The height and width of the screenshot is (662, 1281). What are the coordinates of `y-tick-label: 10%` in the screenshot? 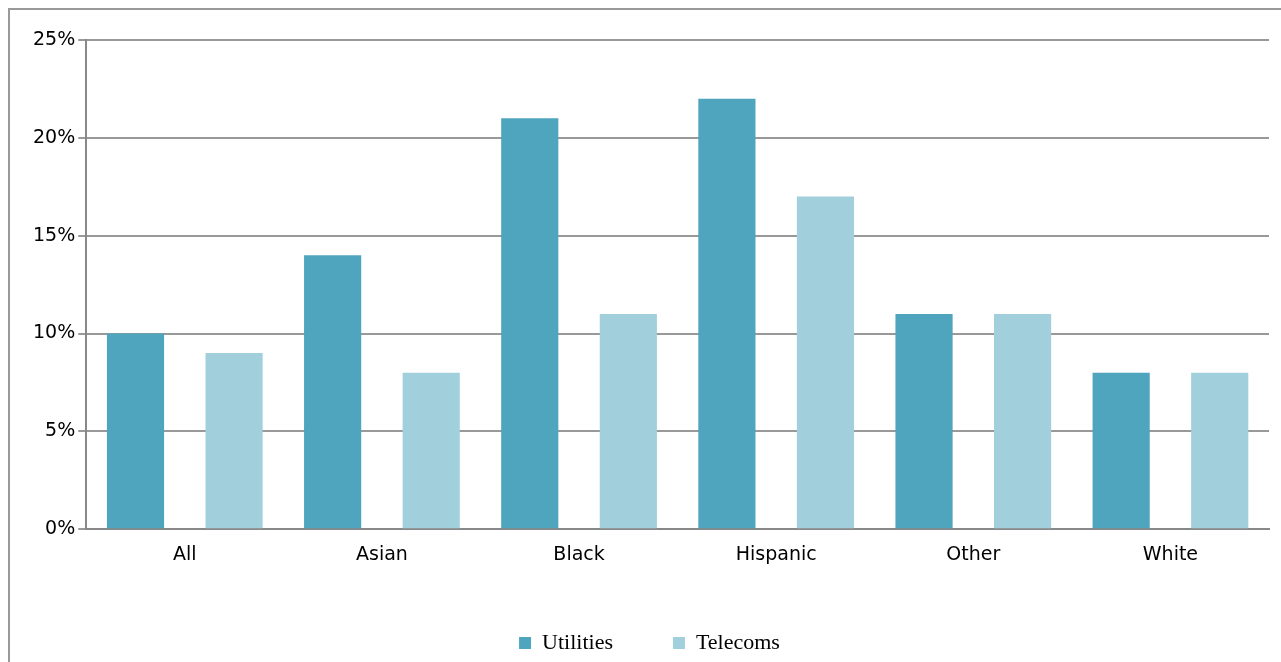 It's located at (54, 331).